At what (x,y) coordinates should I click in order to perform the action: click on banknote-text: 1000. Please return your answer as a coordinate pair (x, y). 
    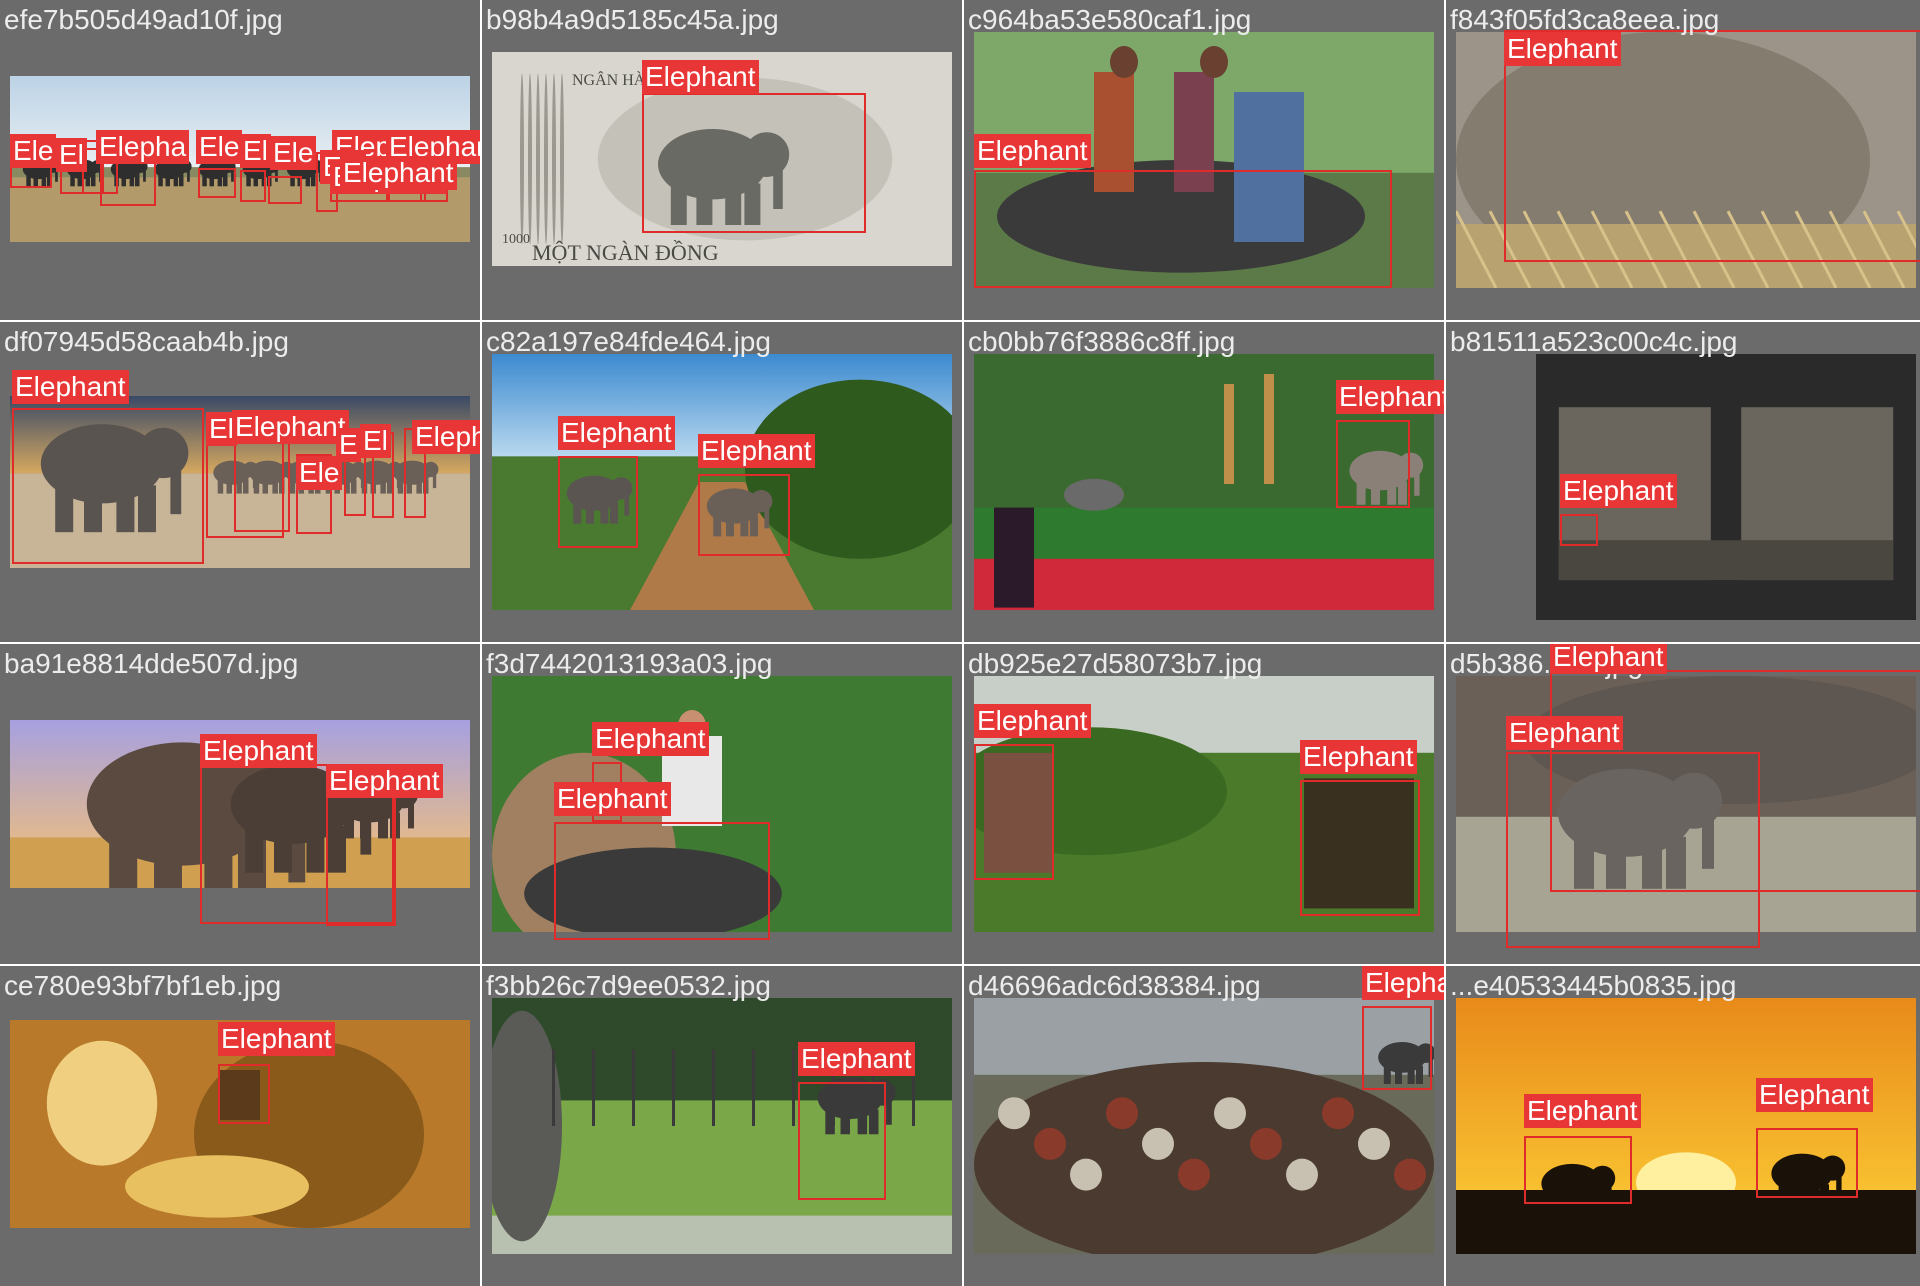
    Looking at the image, I should click on (516, 239).